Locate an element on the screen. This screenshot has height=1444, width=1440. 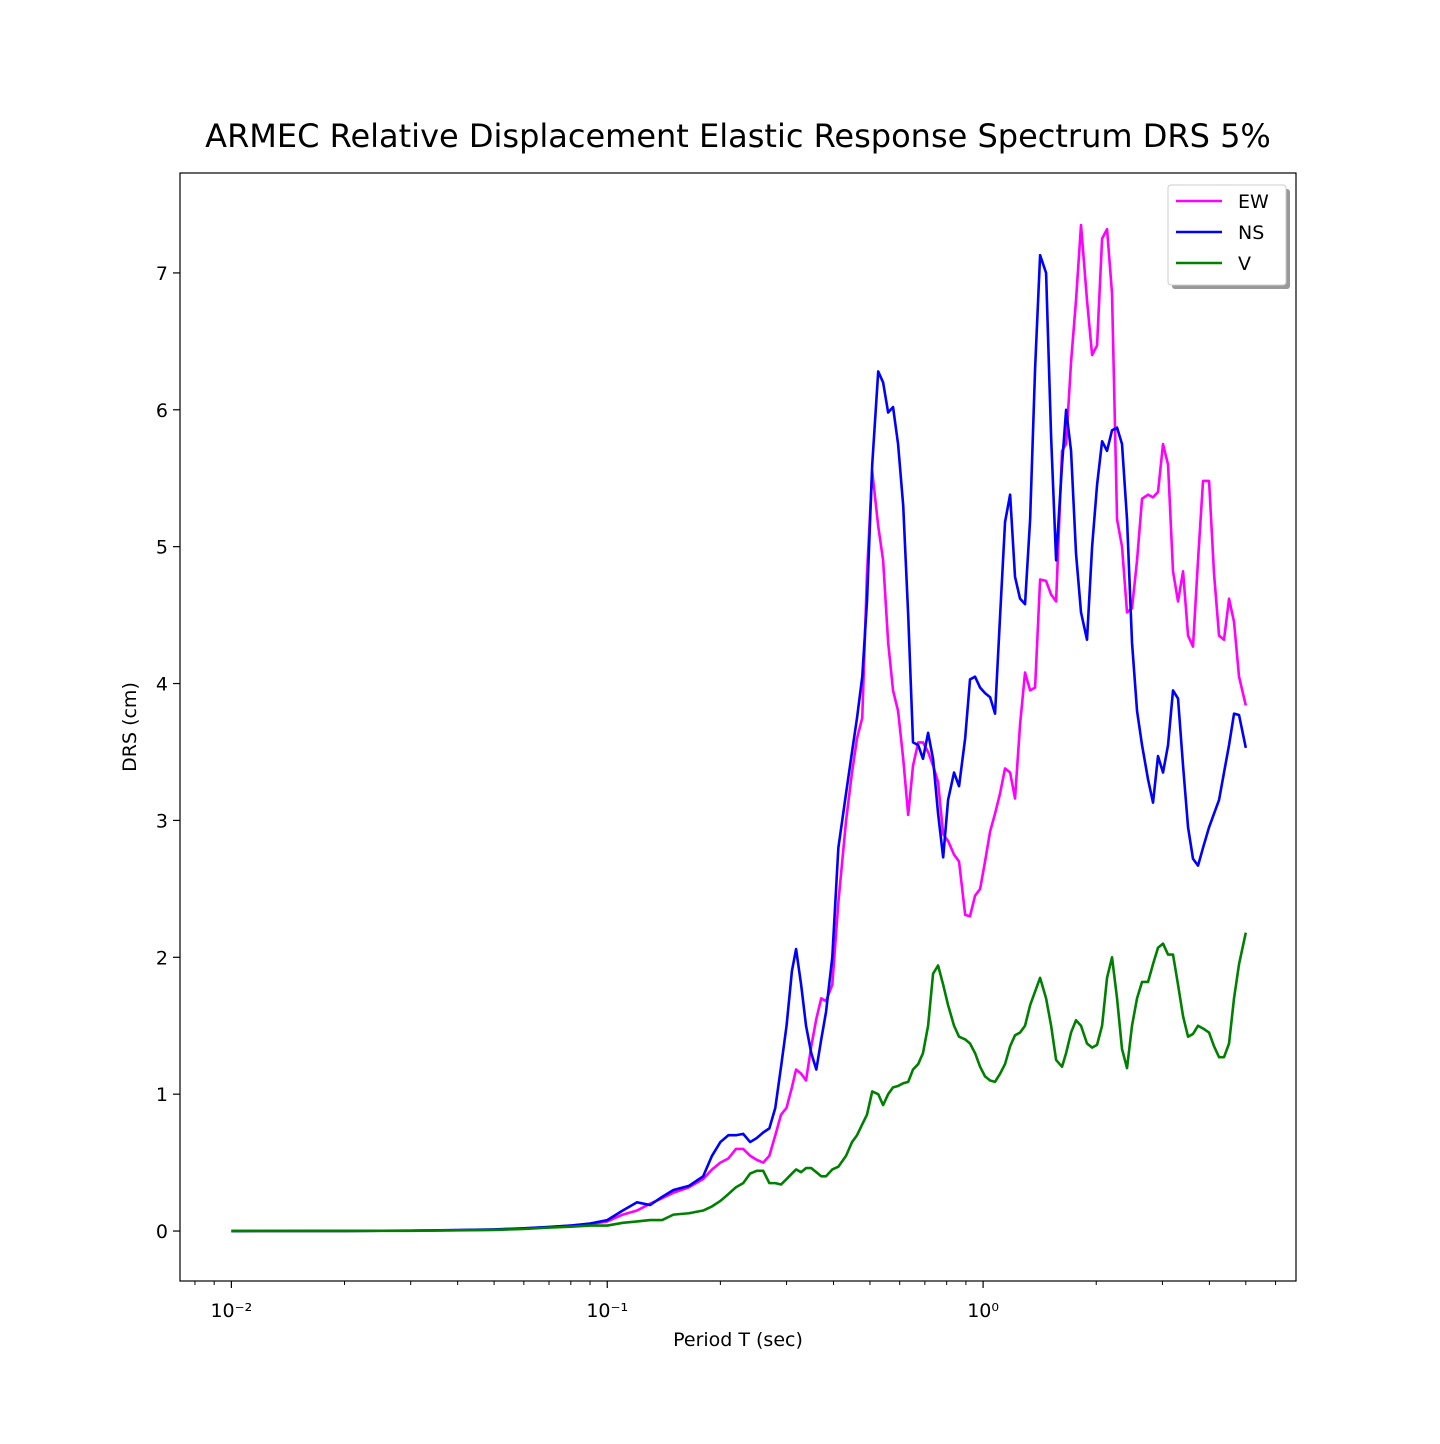
y-tick-label: 6 is located at coordinates (162, 411).